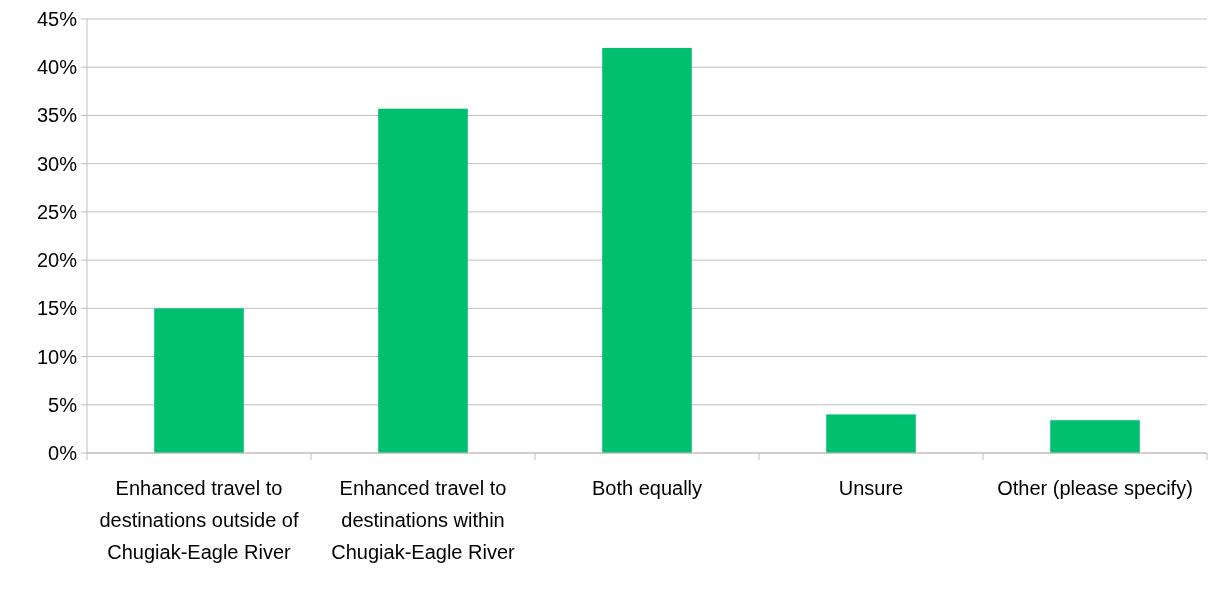 This screenshot has width=1208, height=599. What do you see at coordinates (57, 356) in the screenshot?
I see `y-tick-label: 10%` at bounding box center [57, 356].